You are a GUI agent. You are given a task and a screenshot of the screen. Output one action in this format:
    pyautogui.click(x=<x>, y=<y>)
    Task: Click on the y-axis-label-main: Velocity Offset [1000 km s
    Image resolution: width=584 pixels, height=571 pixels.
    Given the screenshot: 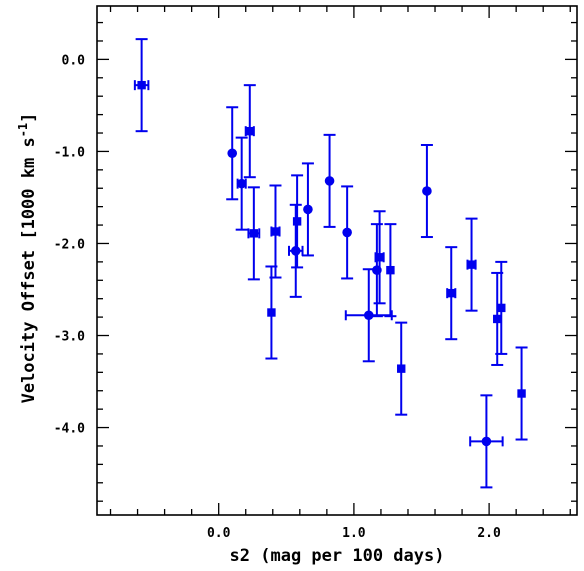 What is the action you would take?
    pyautogui.click(x=29, y=270)
    